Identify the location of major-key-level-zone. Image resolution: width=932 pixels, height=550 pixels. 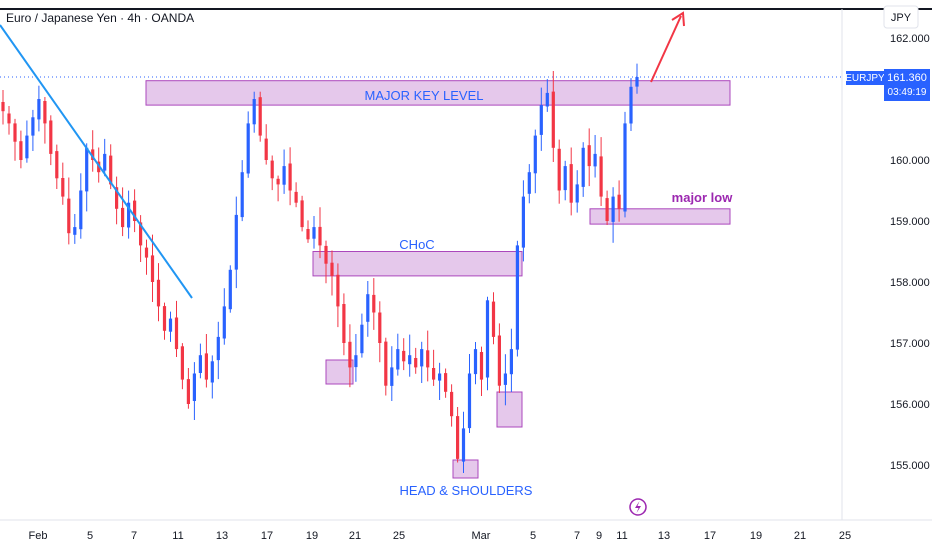
(438, 93).